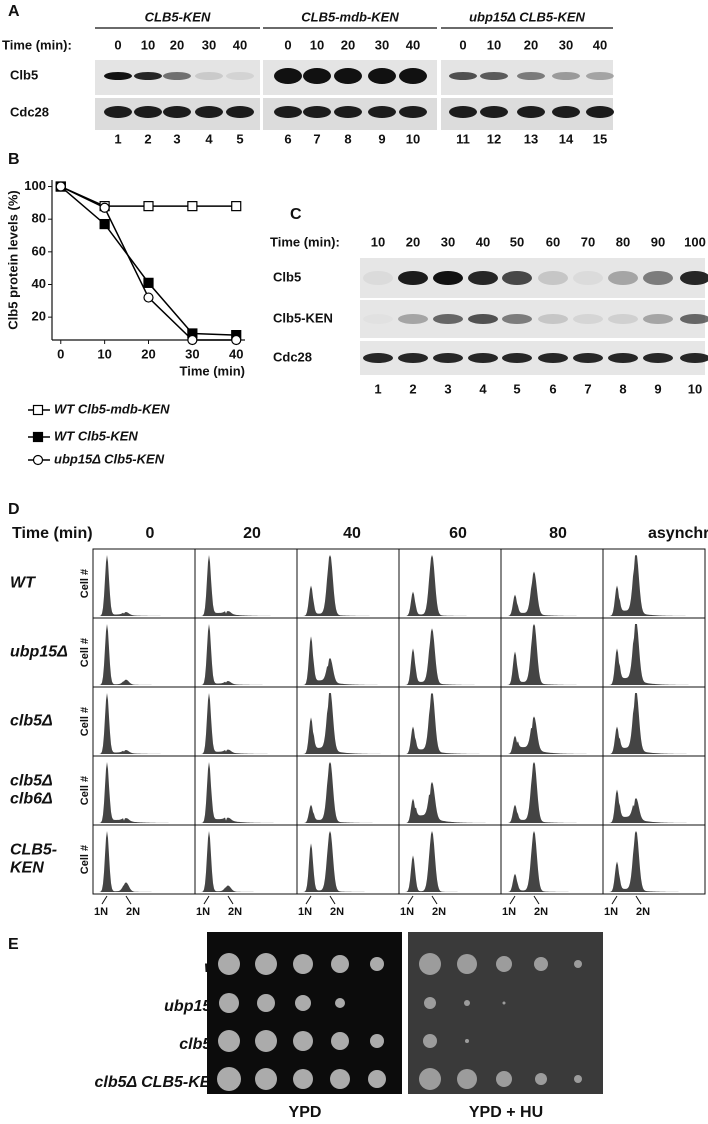  What do you see at coordinates (654, 859) in the screenshot?
I see `cell` at bounding box center [654, 859].